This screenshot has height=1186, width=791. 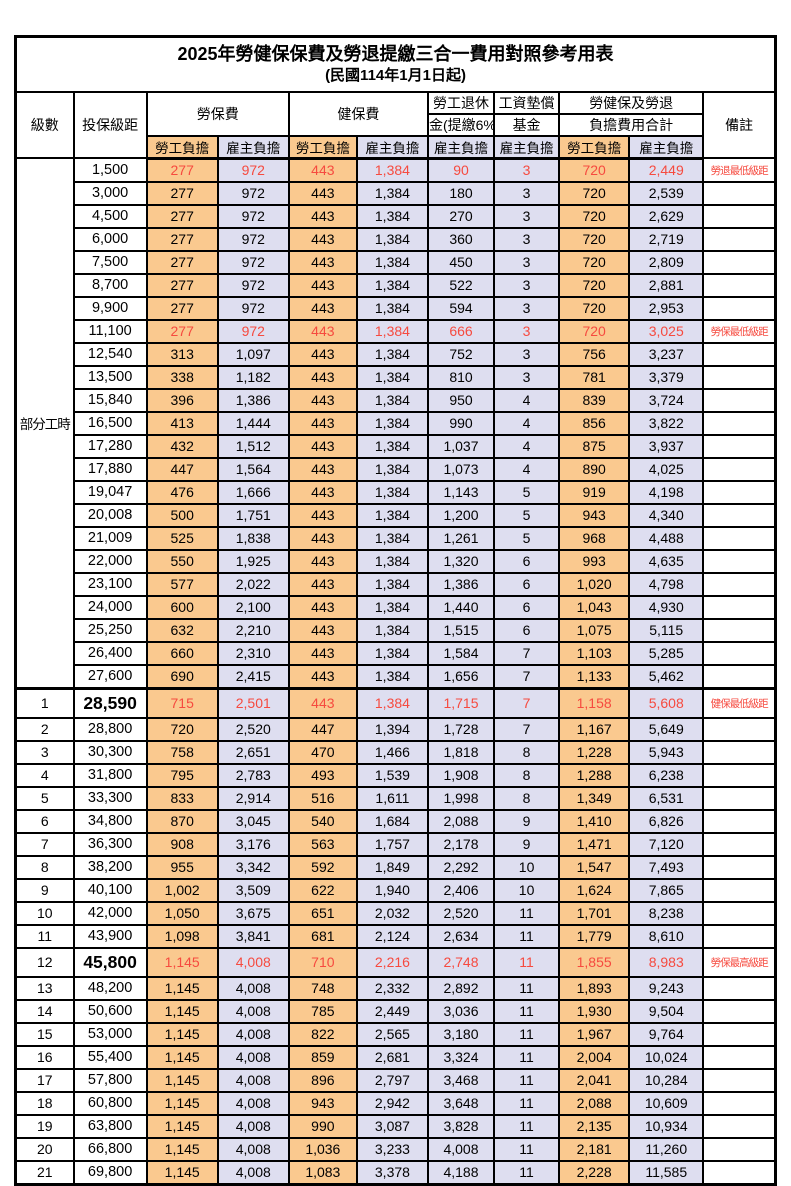 What do you see at coordinates (395, 844) in the screenshot?
I see `table-row: 7 36,300 908 3,176 563 1,757 2,178 9 1,471 7,120` at bounding box center [395, 844].